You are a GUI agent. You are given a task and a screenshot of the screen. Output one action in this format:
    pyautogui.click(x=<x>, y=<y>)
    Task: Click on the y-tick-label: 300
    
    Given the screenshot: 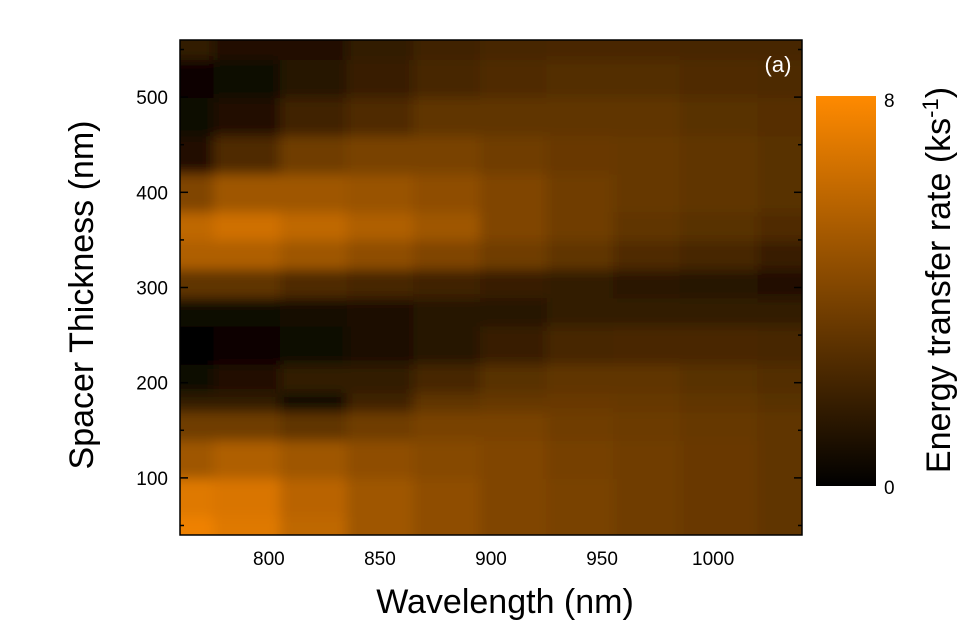 What is the action you would take?
    pyautogui.click(x=152, y=289)
    